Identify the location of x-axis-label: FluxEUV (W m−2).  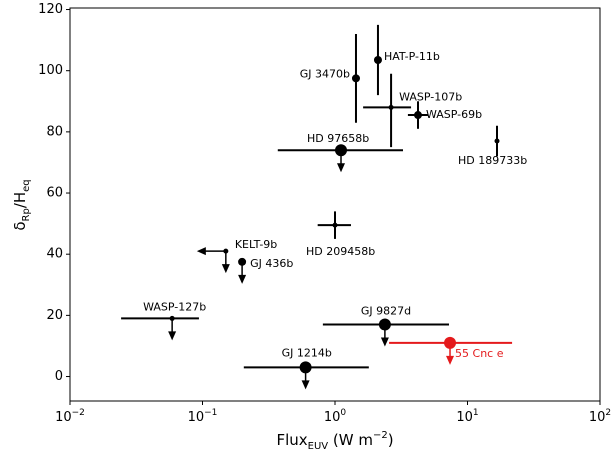
(334, 441).